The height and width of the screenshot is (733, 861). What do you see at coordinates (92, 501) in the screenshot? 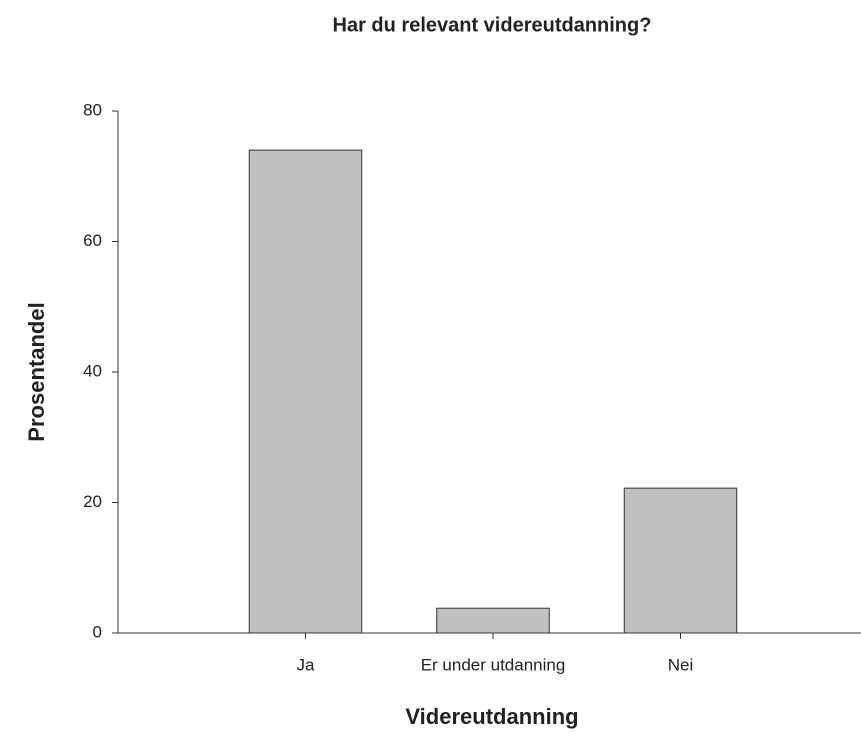
I see `y-tick-label: 20` at bounding box center [92, 501].